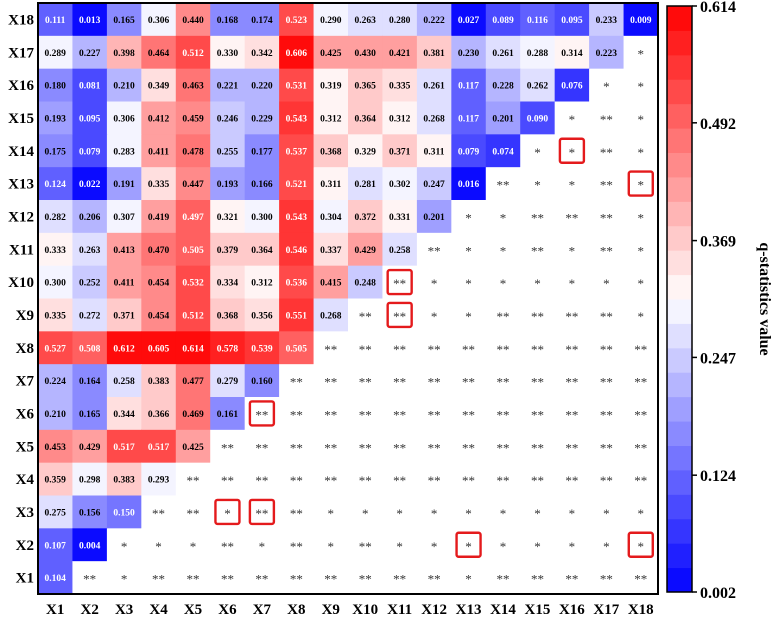 This screenshot has height=618, width=775. I want to click on cell-value-label: 0.290, so click(331, 21).